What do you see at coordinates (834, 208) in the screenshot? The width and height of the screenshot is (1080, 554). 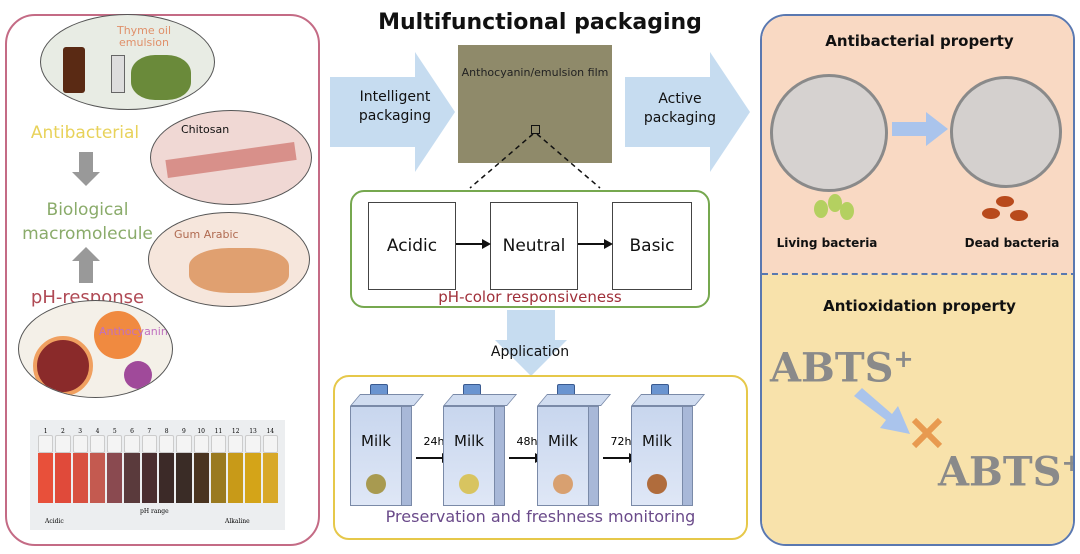 I see `living-bacteria-icon` at bounding box center [834, 208].